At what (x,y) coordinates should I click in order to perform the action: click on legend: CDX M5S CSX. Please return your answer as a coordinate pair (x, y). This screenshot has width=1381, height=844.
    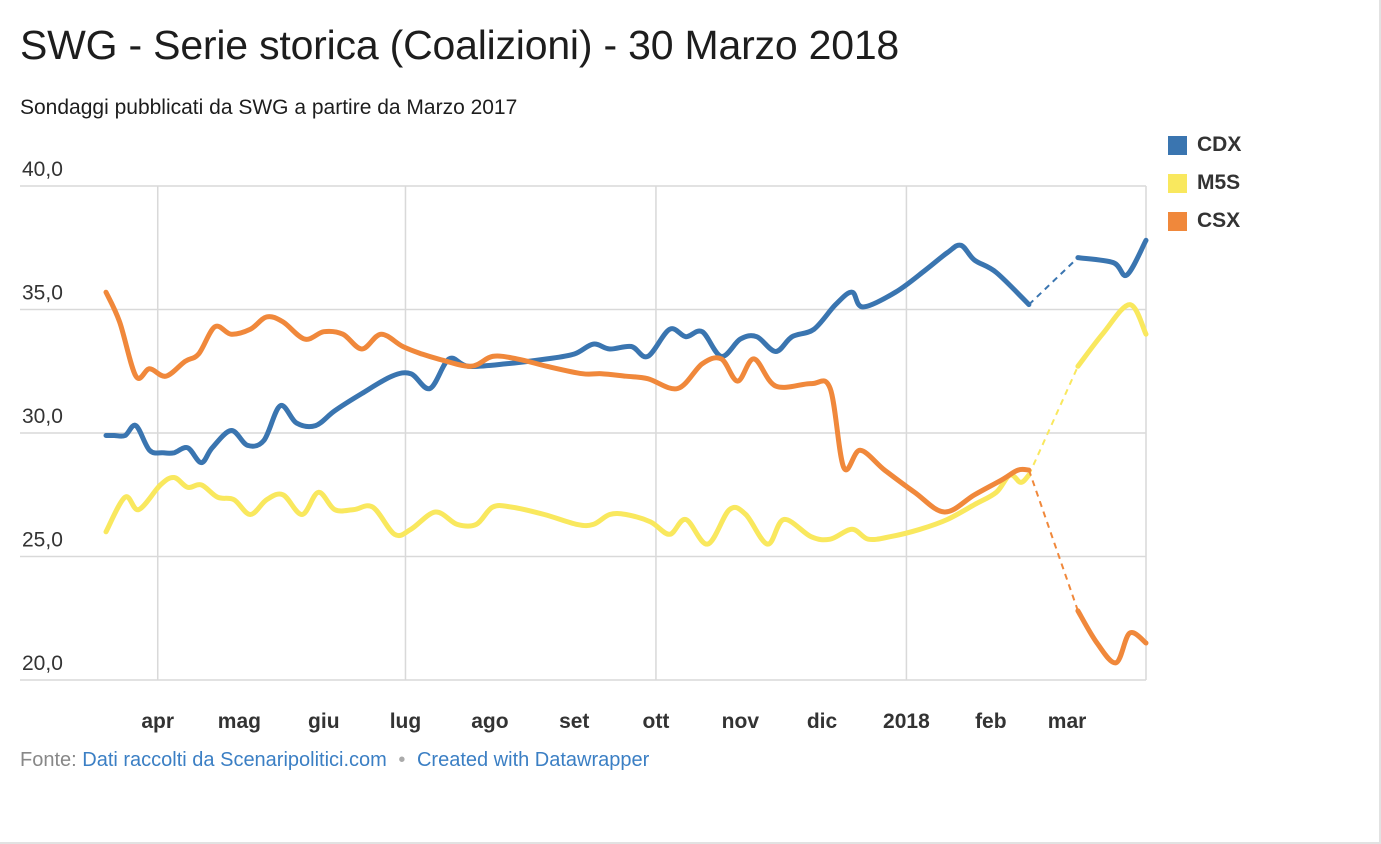
    Looking at the image, I should click on (1204, 183).